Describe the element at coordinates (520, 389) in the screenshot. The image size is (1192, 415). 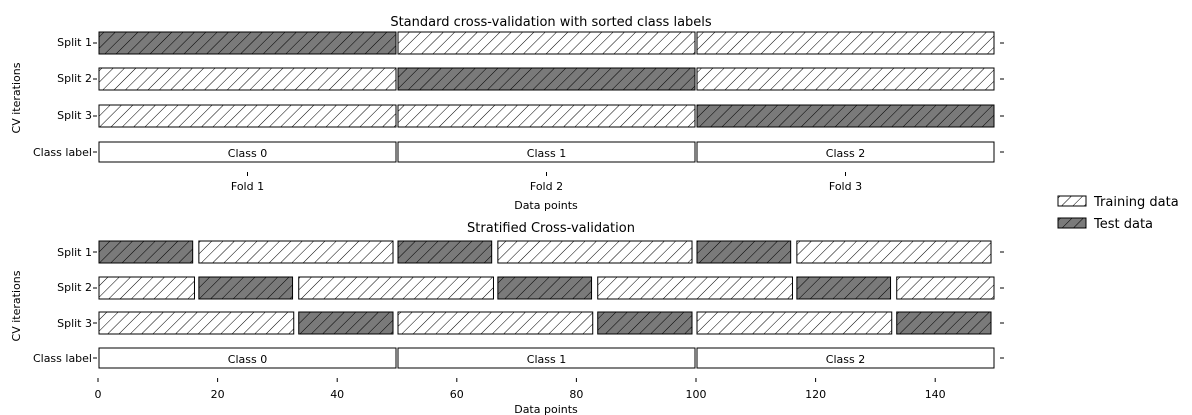
I see `x-axis-ticks: 0 20 40 60 80 100 120 140` at that location.